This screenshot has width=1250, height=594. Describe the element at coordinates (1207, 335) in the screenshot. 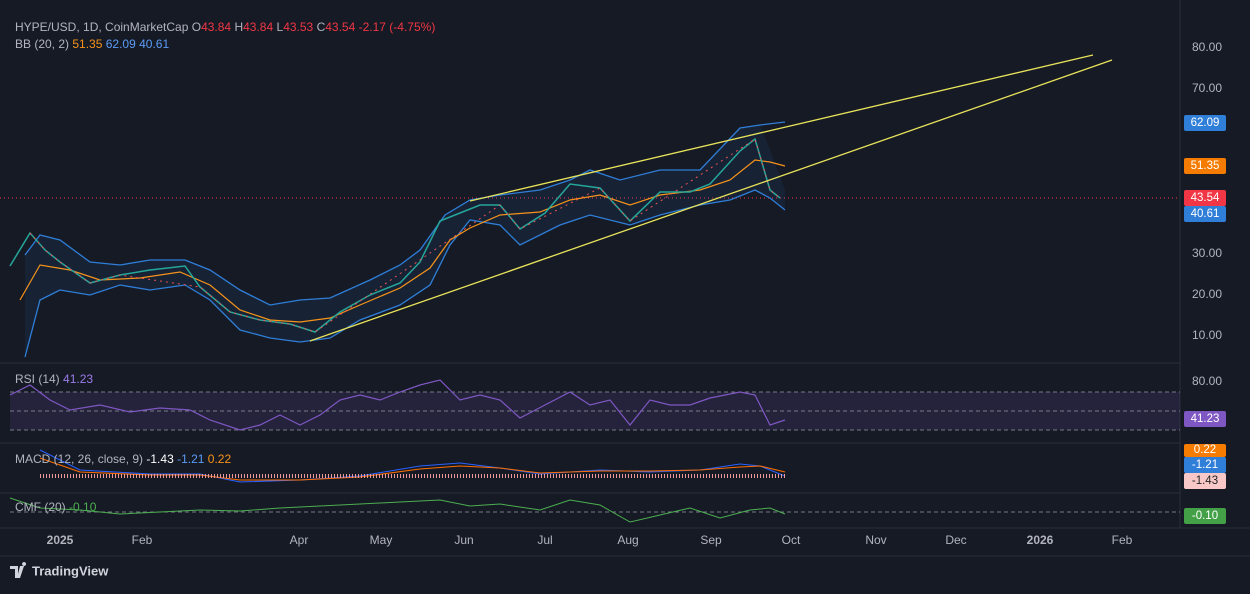

I see `price-label: 10.00` at that location.